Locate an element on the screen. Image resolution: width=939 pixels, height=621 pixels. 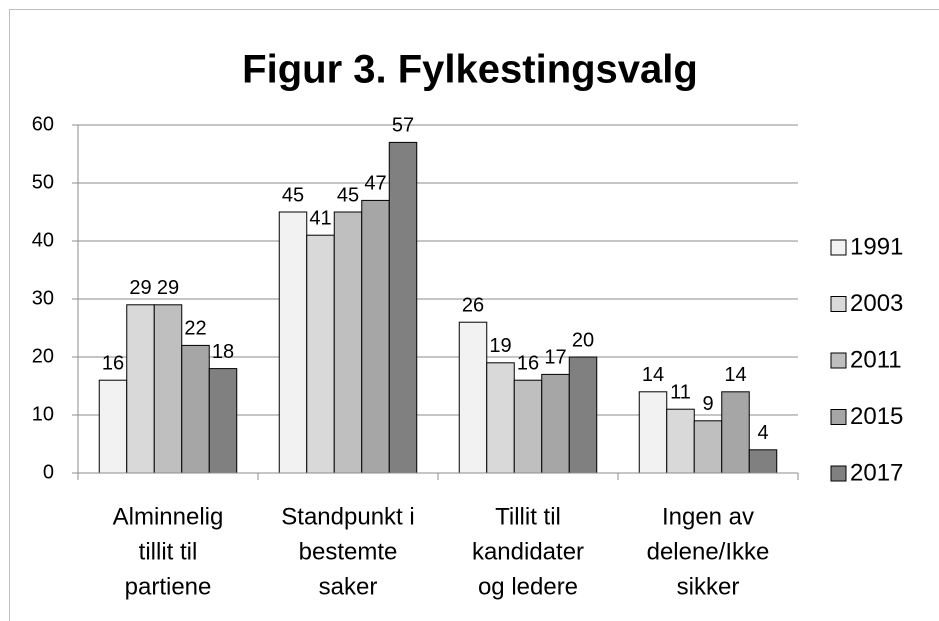
value-label: 22 is located at coordinates (195, 329).